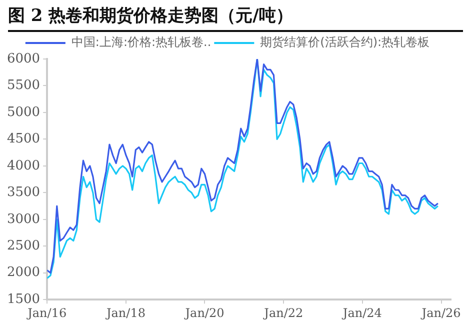 The width and height of the screenshot is (471, 330). I want to click on y-tick-label: 6000, so click(23, 58).